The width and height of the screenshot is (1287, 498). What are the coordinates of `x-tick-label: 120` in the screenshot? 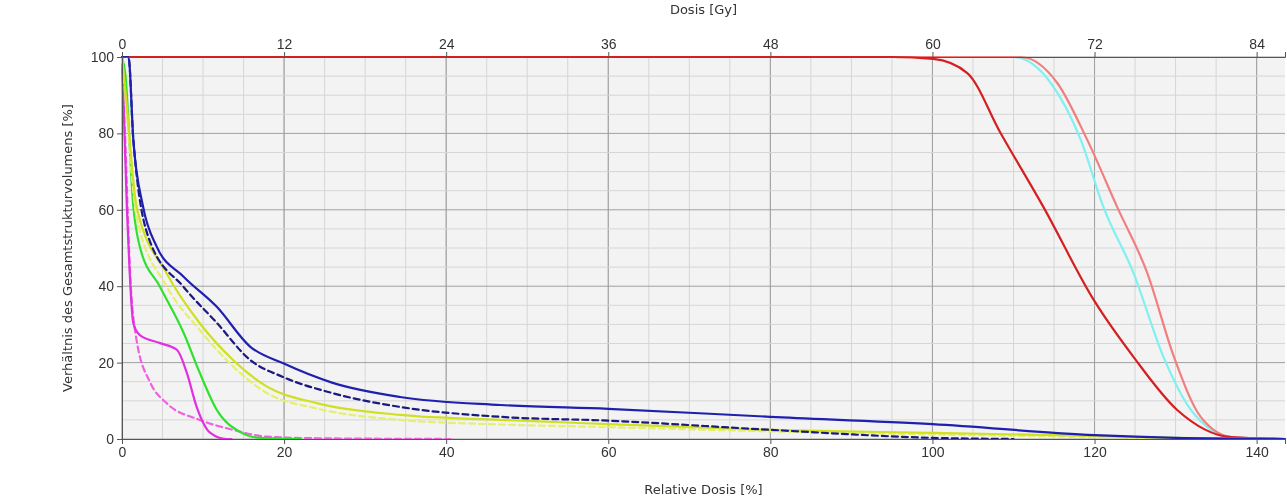 It's located at (1095, 451).